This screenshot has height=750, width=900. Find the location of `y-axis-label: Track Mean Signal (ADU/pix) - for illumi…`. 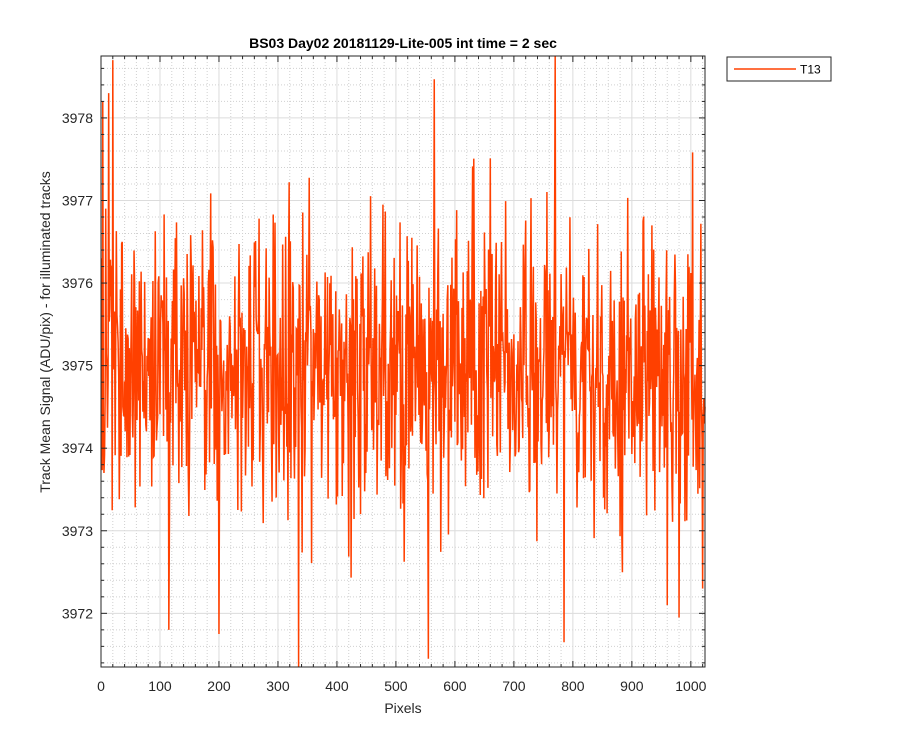

y-axis-label: Track Mean Signal (ADU/pix) - for illumi… is located at coordinates (45, 332).